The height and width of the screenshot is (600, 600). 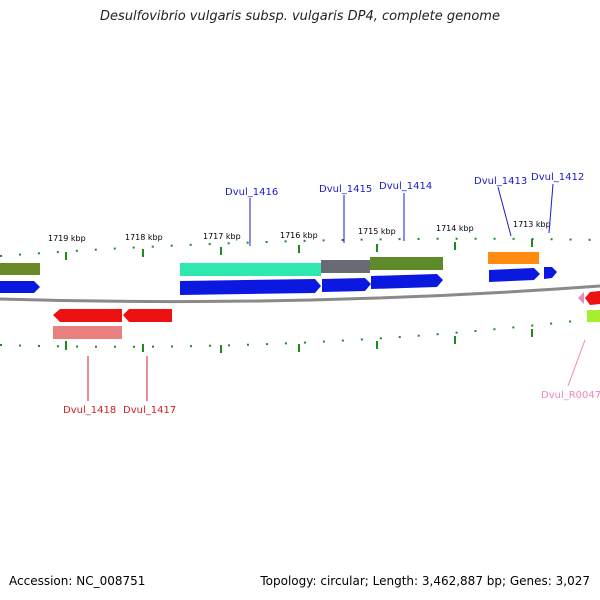 I want to click on gene-label-dvul-1412: Dvul_1412, so click(x=557, y=177).